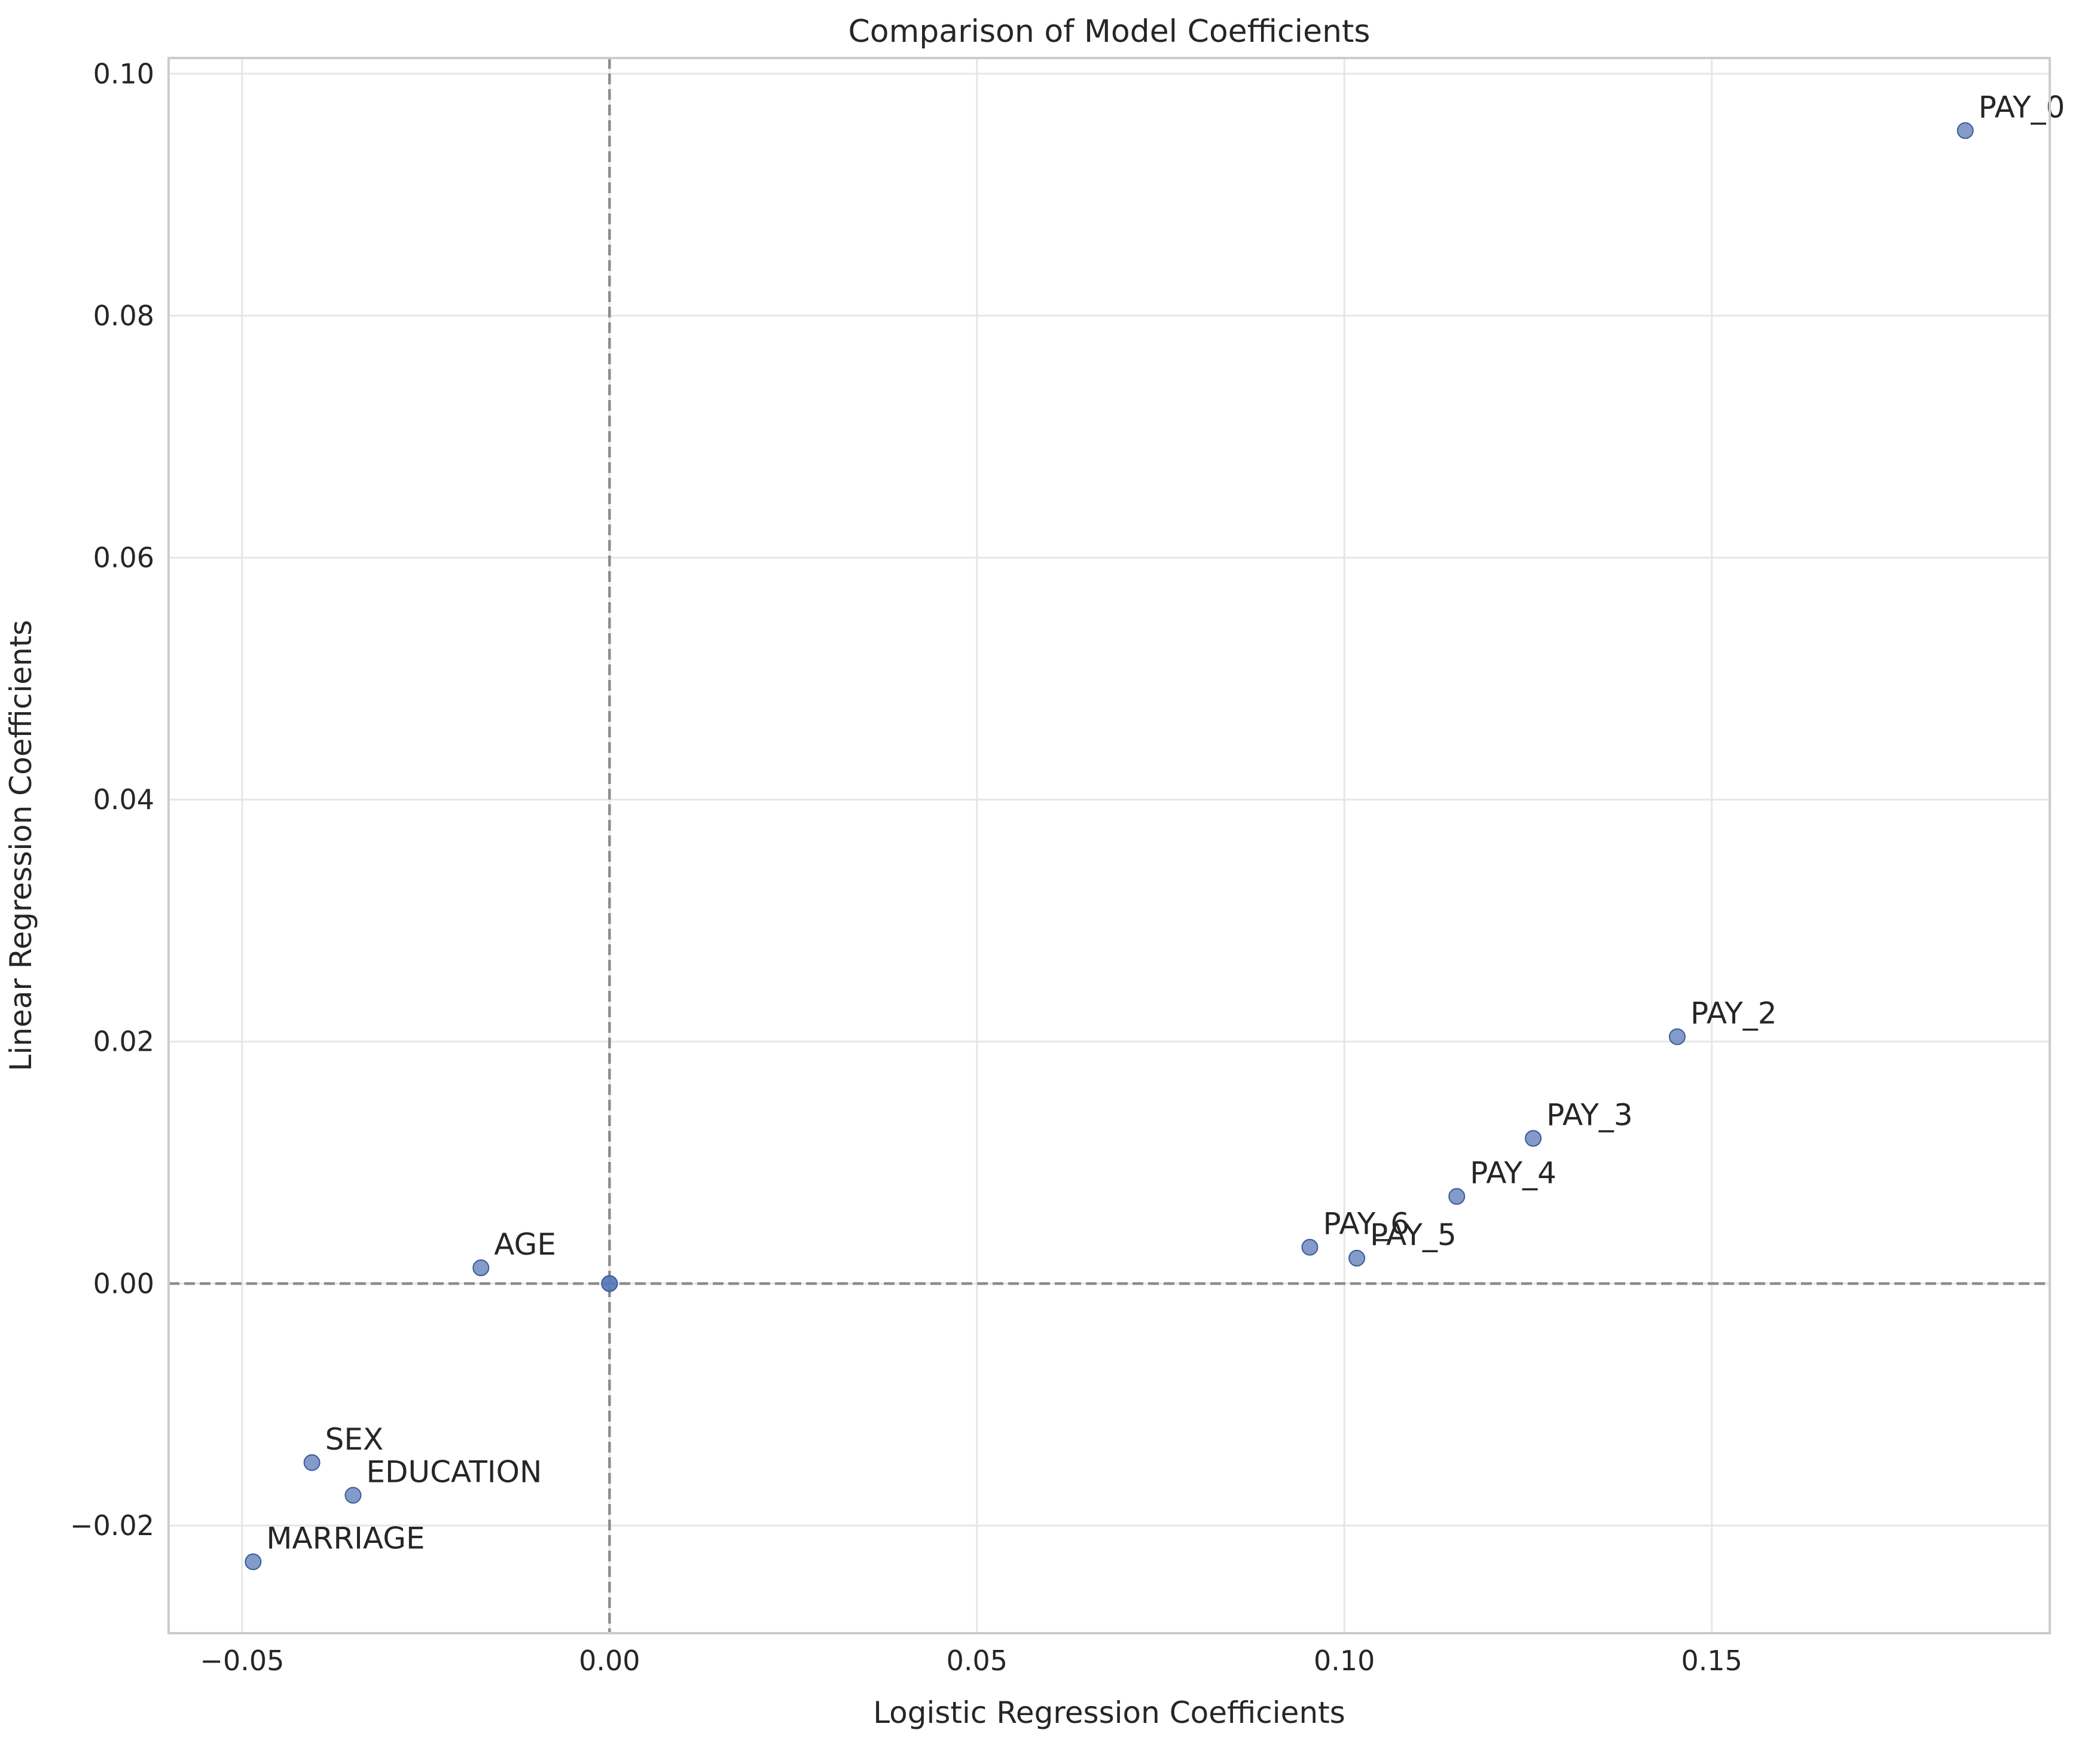  What do you see at coordinates (354, 1439) in the screenshot?
I see `point-label: SEX` at bounding box center [354, 1439].